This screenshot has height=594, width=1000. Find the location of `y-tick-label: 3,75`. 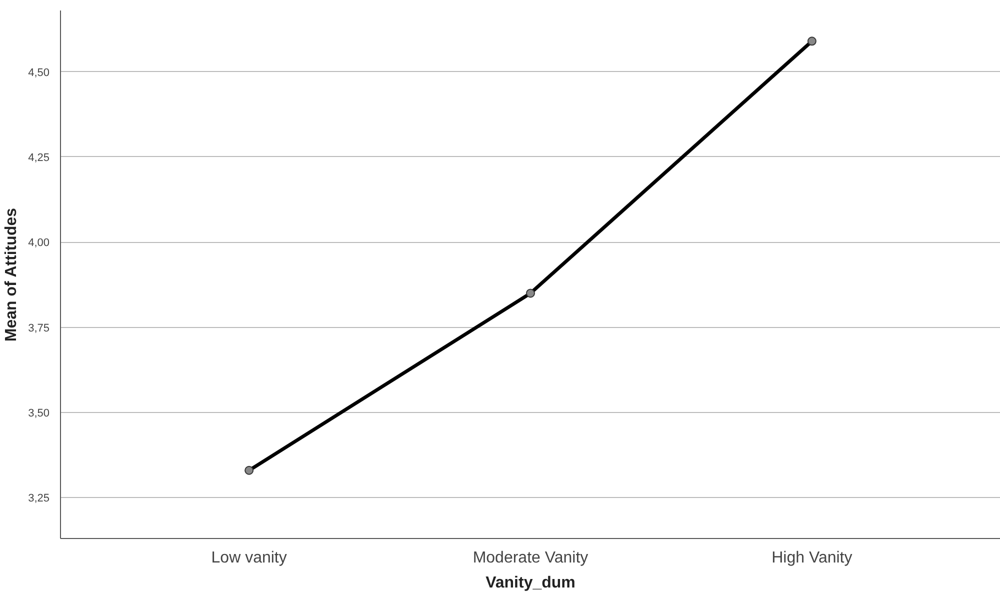

y-tick-label: 3,75 is located at coordinates (39, 328).